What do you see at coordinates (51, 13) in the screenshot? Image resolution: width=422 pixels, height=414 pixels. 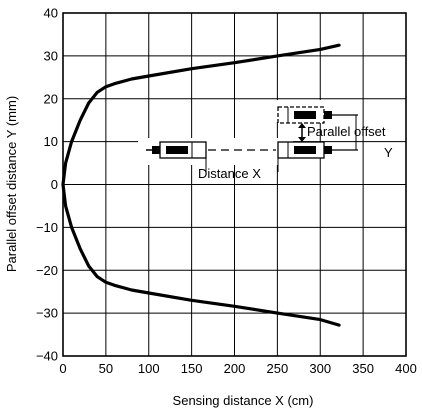 I see `y-tick-label: 40` at bounding box center [51, 13].